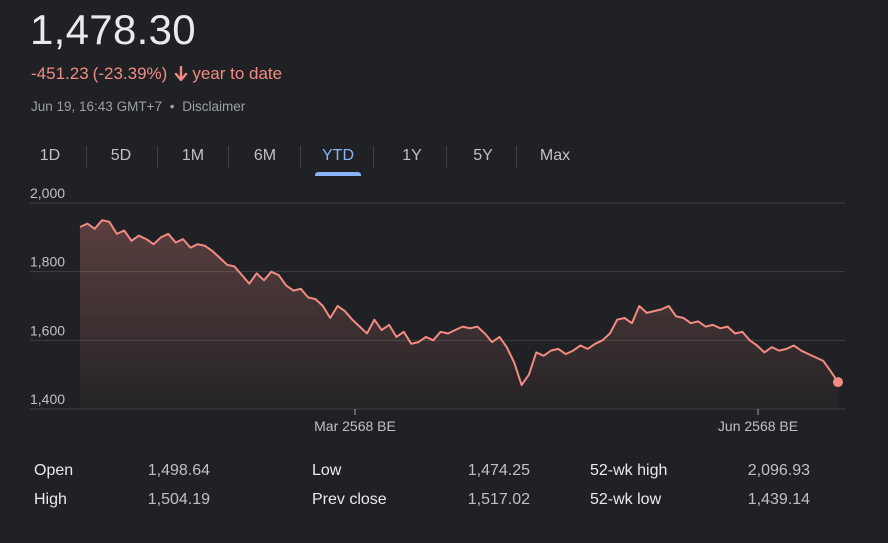 Image resolution: width=888 pixels, height=543 pixels. Describe the element at coordinates (338, 156) in the screenshot. I see `tab-ytd: YTD` at that location.